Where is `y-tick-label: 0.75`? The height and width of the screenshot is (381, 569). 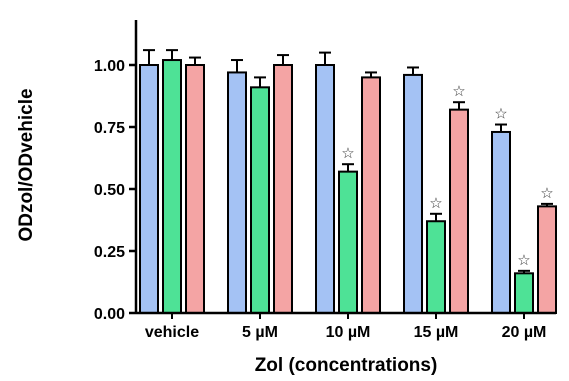
y-tick-label: 0.75 is located at coordinates (109, 128).